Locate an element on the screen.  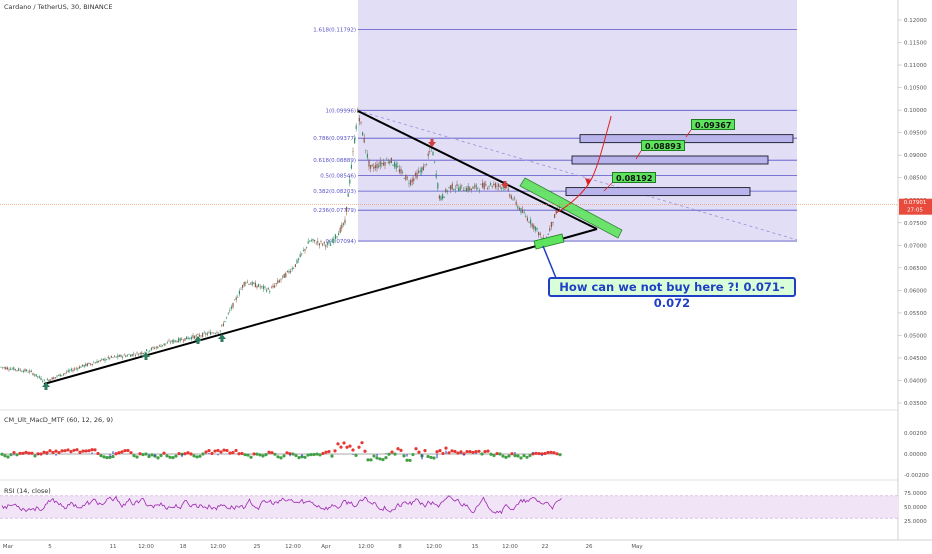
price-tick-label: 0.09000 is located at coordinates (915, 156).